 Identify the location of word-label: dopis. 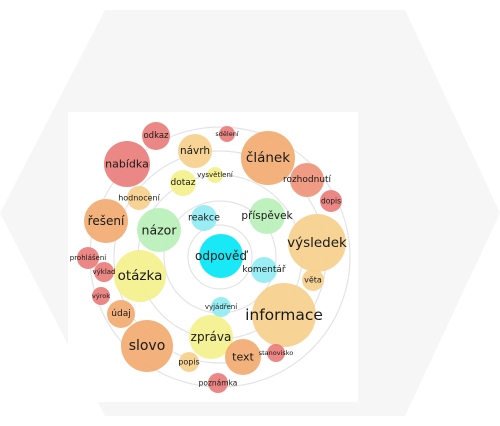
(331, 201).